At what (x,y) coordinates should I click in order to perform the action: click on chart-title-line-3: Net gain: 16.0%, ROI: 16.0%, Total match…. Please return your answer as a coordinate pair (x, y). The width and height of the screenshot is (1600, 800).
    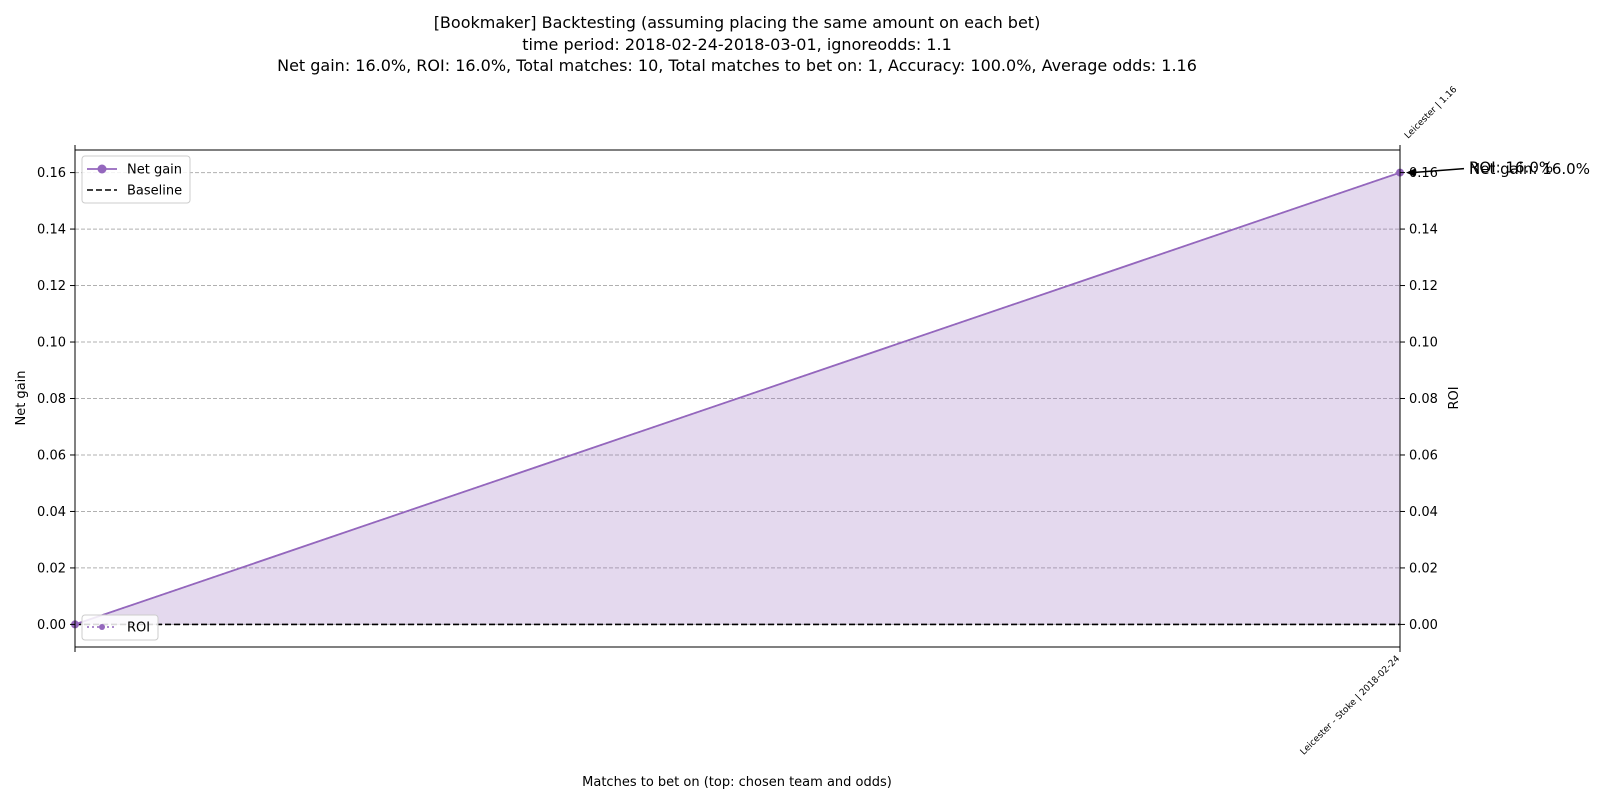
    Looking at the image, I should click on (737, 65).